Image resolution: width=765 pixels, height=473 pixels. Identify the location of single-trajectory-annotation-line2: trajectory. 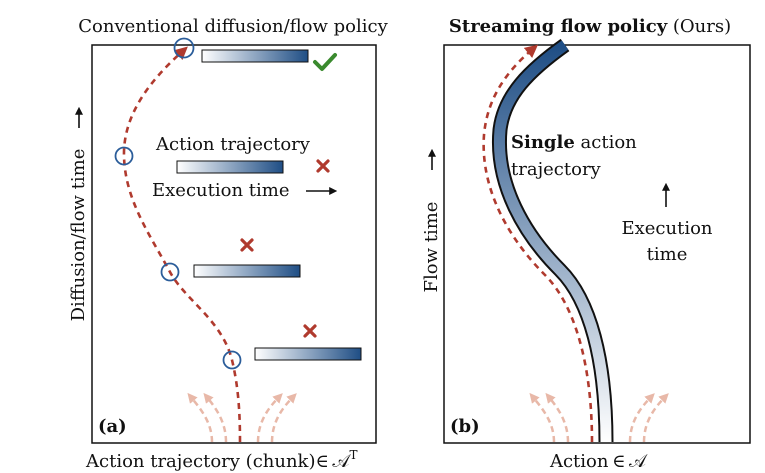
(556, 169).